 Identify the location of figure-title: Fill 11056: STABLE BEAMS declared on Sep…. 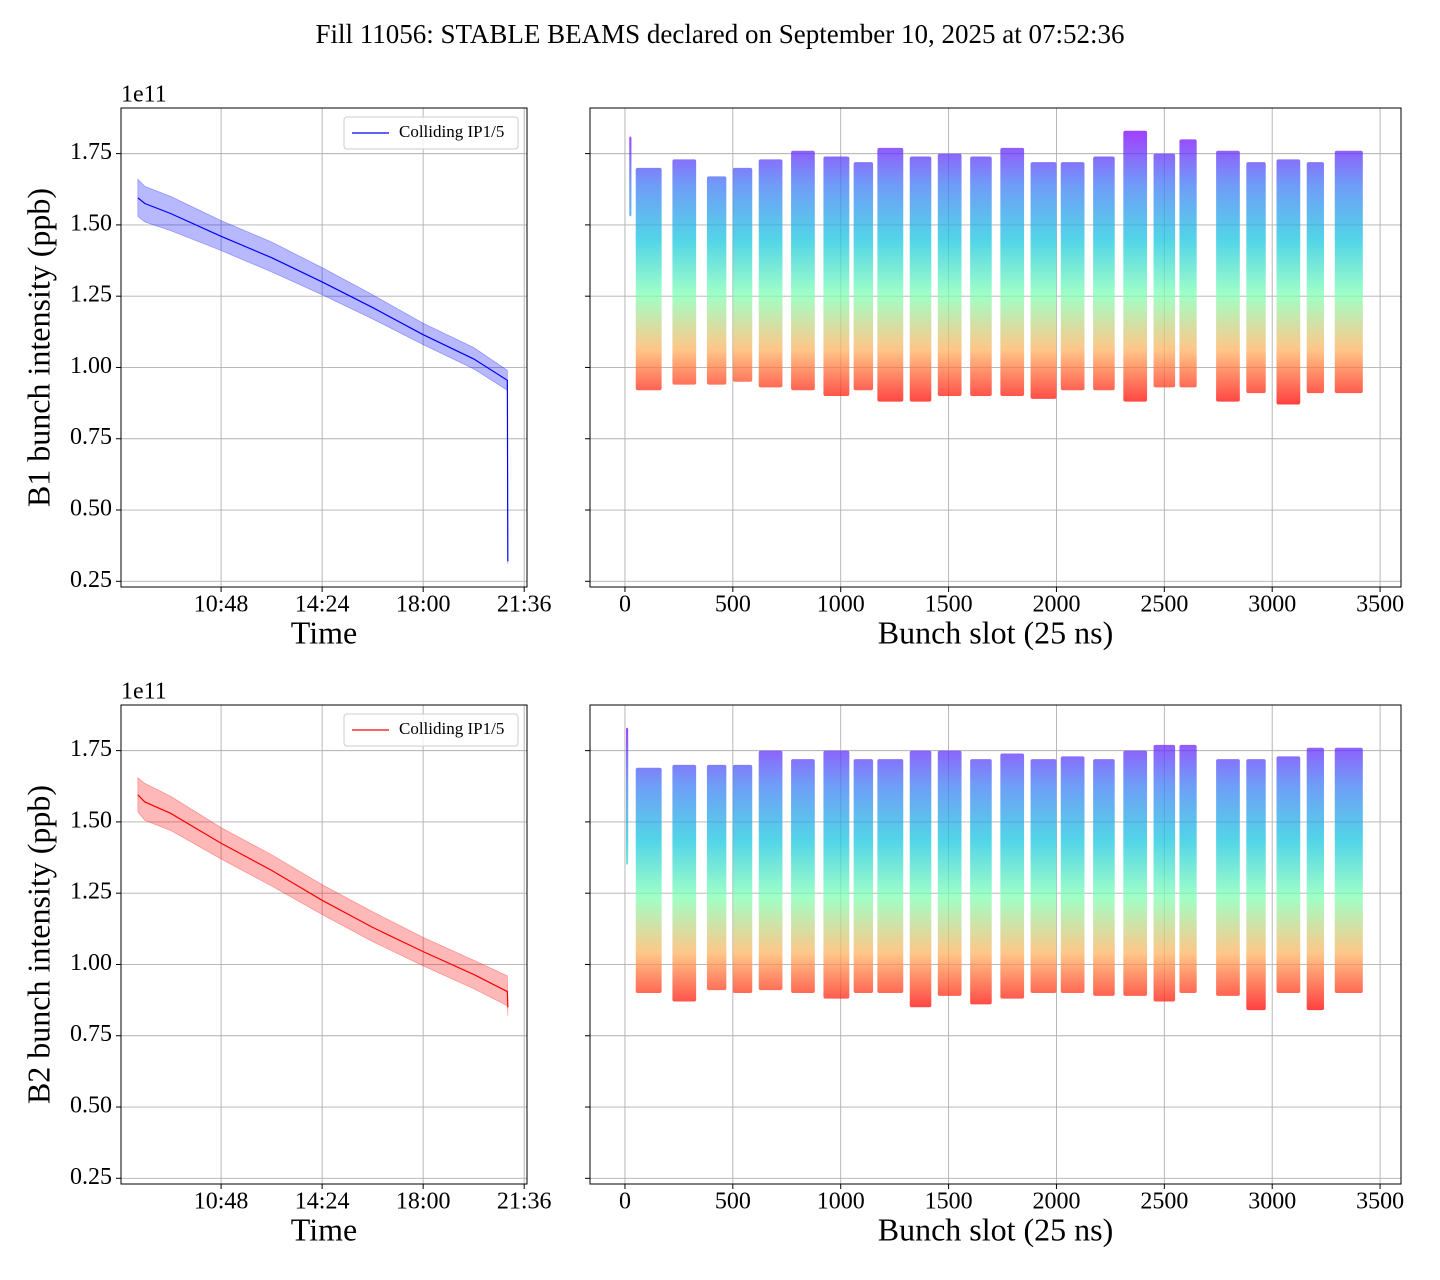
(719, 34).